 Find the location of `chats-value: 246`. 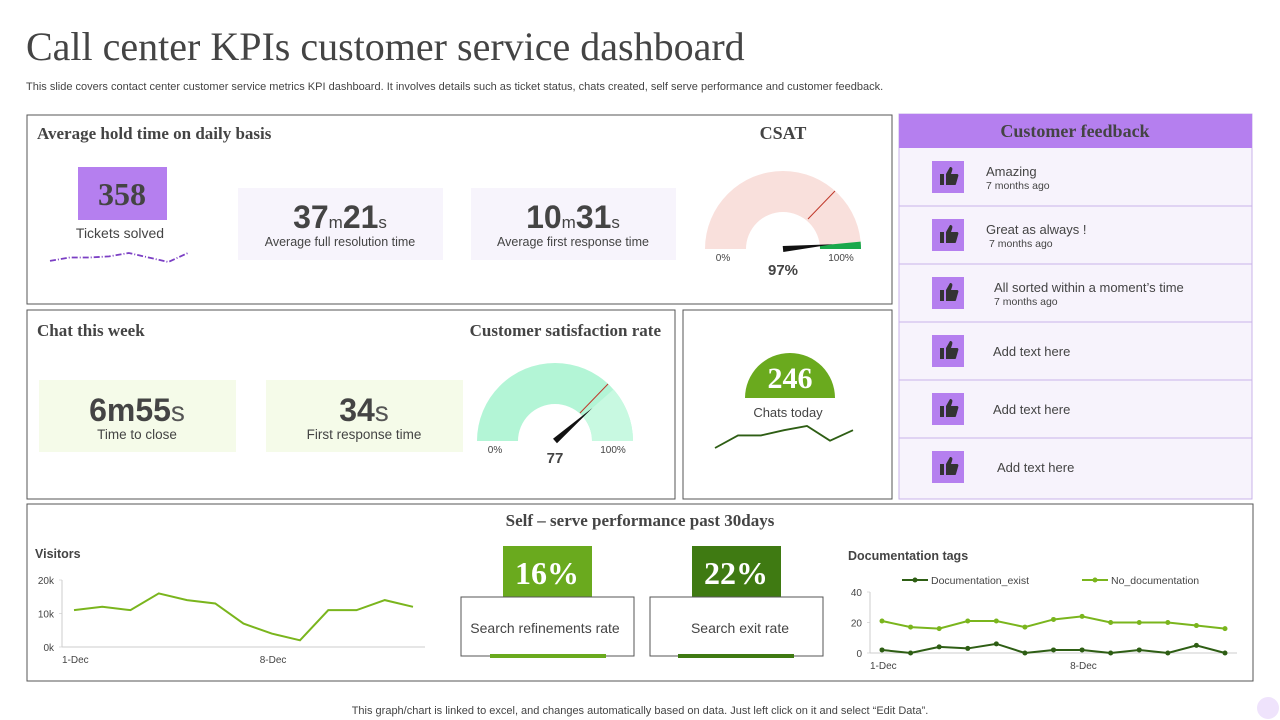

chats-value: 246 is located at coordinates (790, 378).